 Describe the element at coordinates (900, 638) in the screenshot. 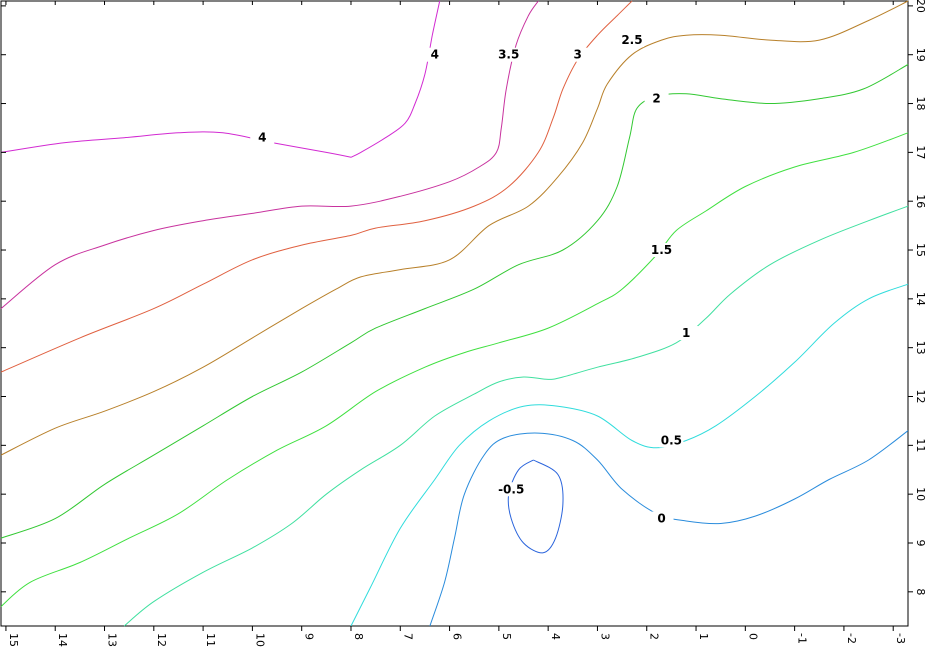

I see `x-tick-label: -3` at that location.